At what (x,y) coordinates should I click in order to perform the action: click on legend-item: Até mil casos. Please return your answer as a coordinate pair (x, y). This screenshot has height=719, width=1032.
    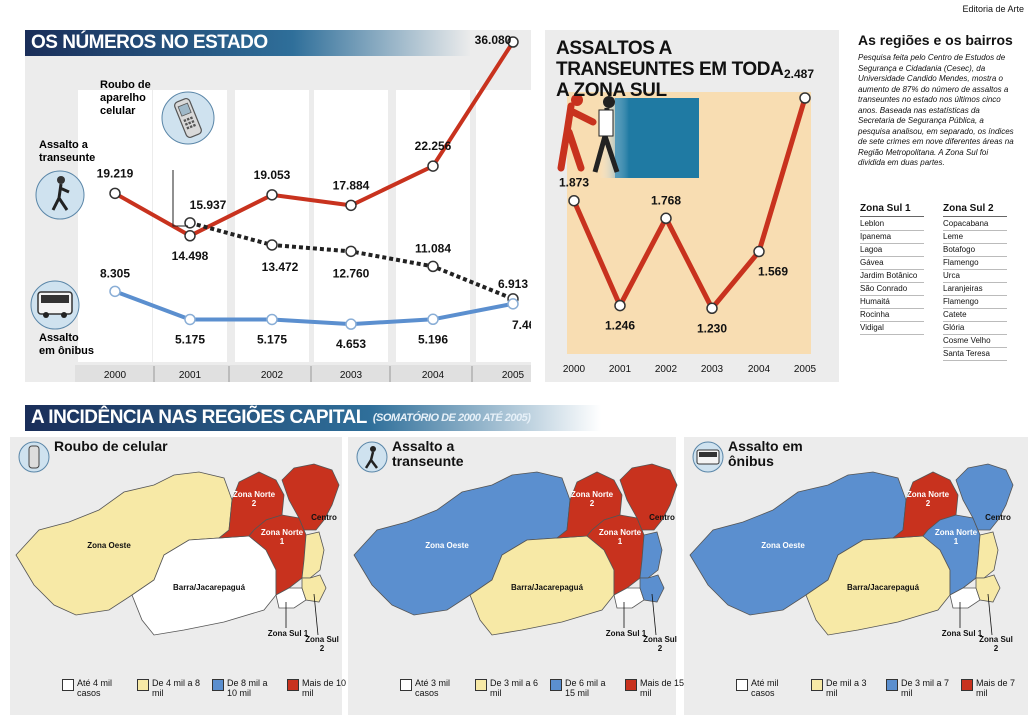
    Looking at the image, I should click on (769, 688).